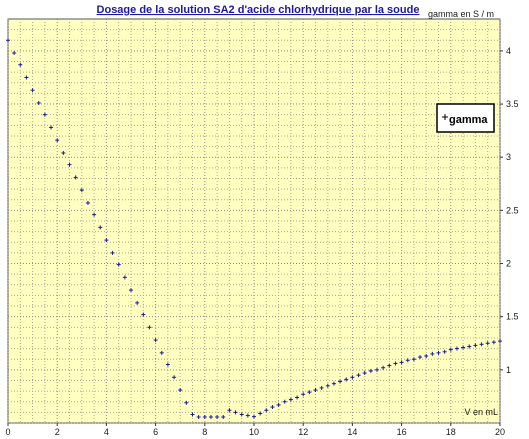  I want to click on y-tick-label: 1, so click(508, 370).